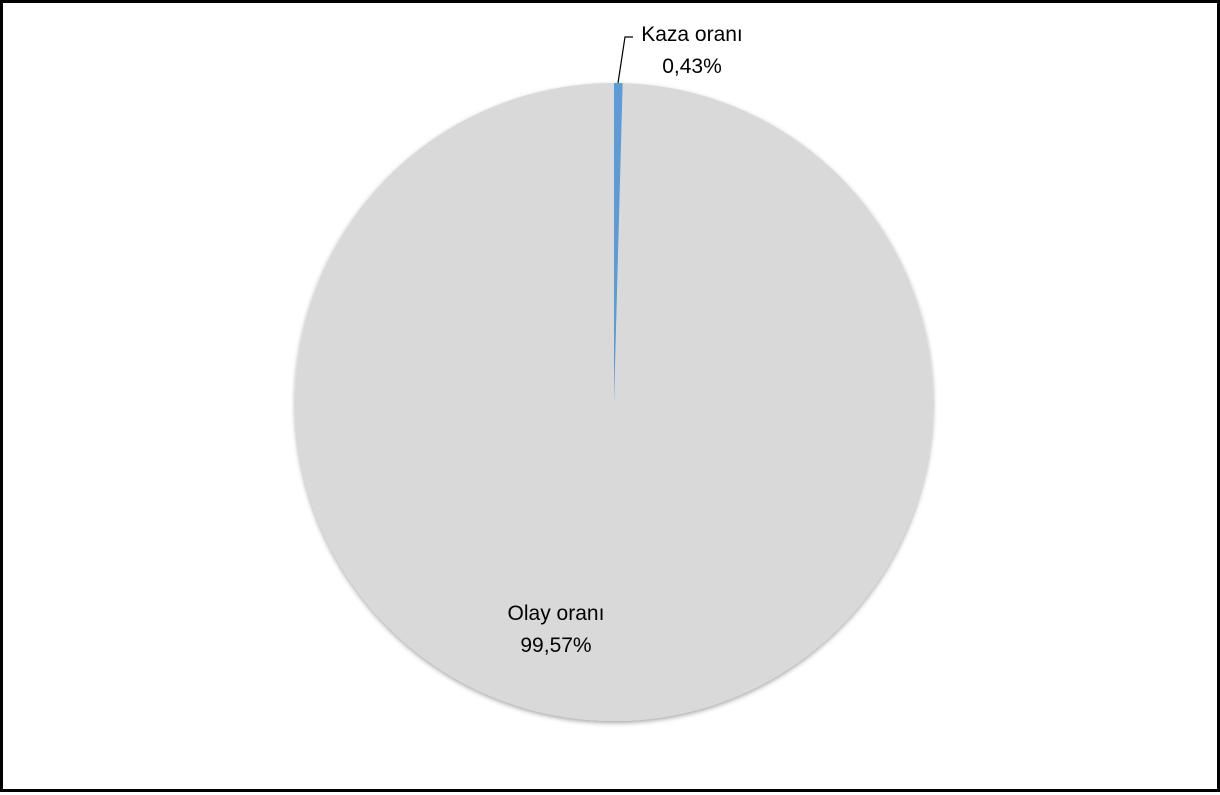  Describe the element at coordinates (618, 242) in the screenshot. I see `pie-slice-kaza` at that location.